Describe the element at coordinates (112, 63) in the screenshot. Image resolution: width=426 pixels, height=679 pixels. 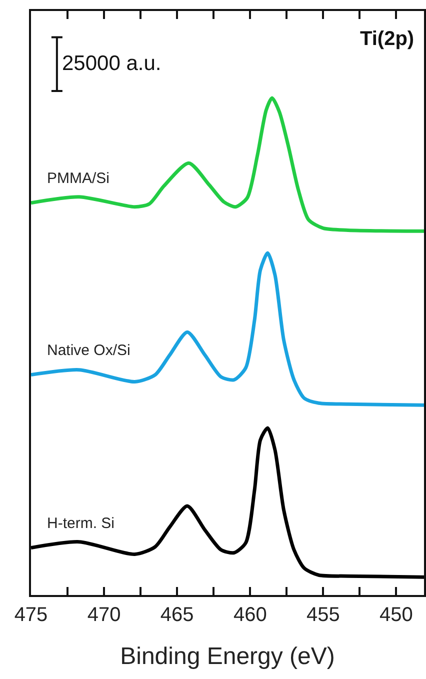
I see `text: 25000 a.u.` at that location.